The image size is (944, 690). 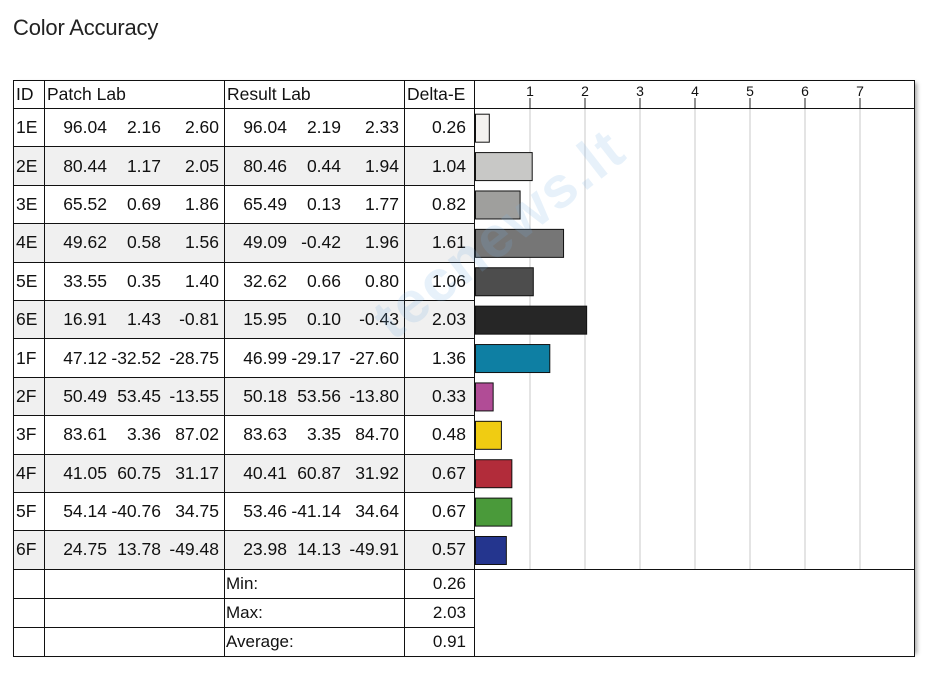 What do you see at coordinates (85, 472) in the screenshot?
I see `patch-lab-l: 41.05` at bounding box center [85, 472].